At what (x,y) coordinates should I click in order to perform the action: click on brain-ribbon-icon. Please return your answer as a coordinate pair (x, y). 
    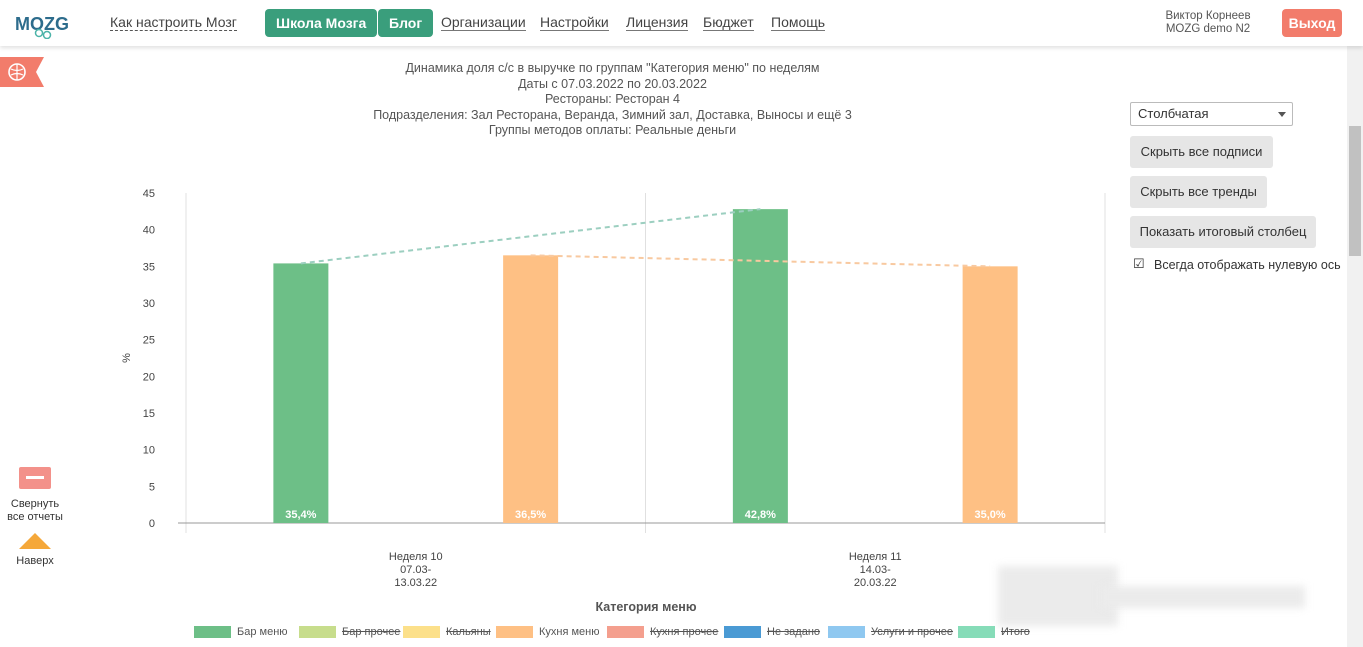
    Looking at the image, I should click on (22, 72).